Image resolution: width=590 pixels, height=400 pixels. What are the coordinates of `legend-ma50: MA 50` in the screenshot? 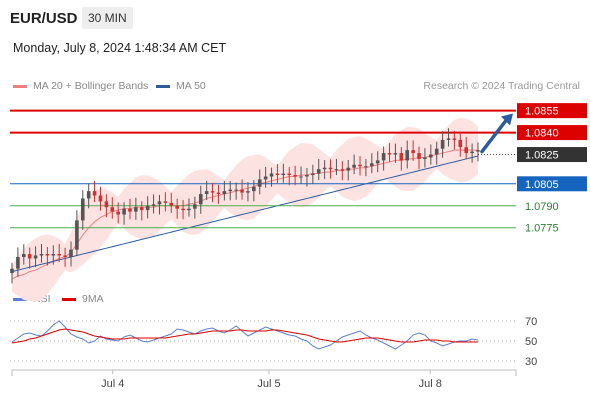 It's located at (181, 86).